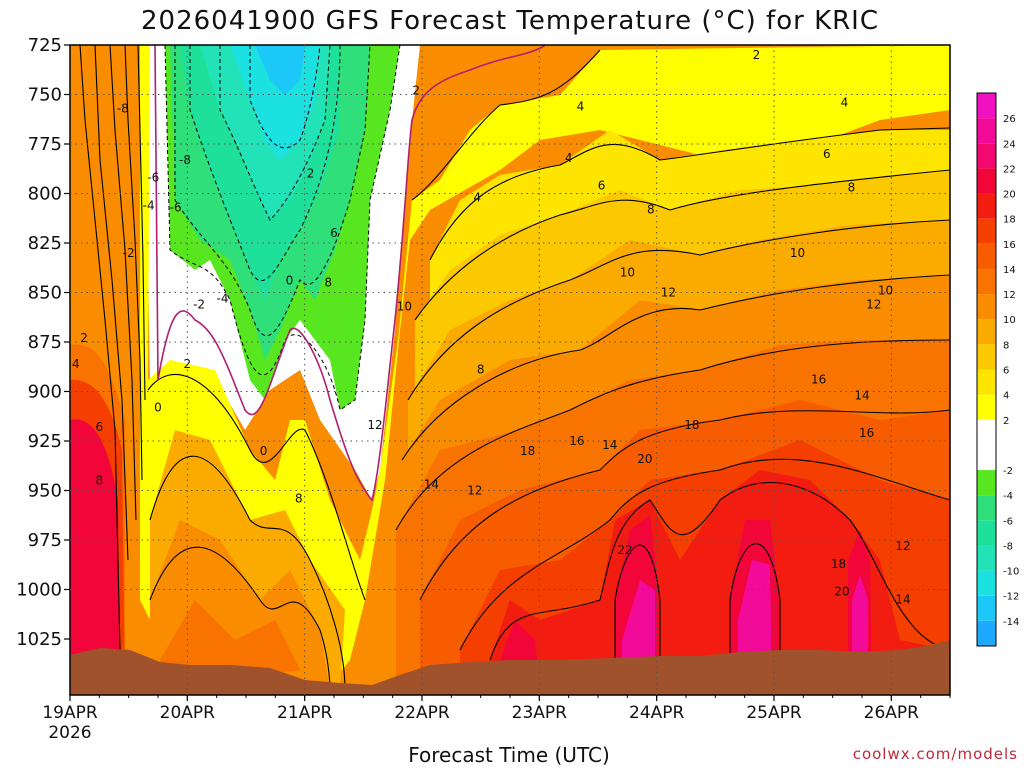 This screenshot has width=1024, height=768. I want to click on x-tick-label: 22APR, so click(422, 713).